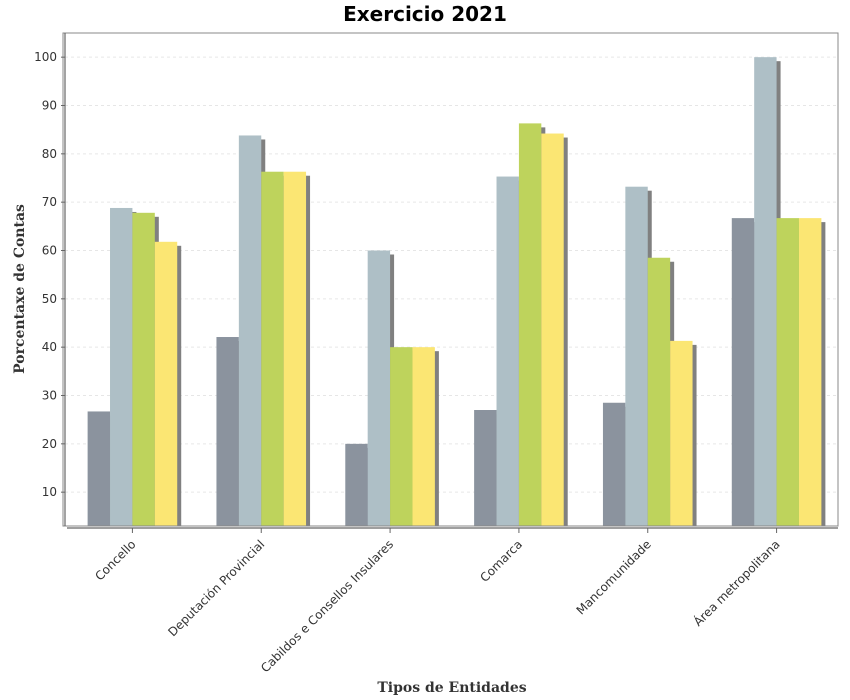 Image resolution: width=850 pixels, height=700 pixels. What do you see at coordinates (49, 251) in the screenshot?
I see `y-tick-label: 60` at bounding box center [49, 251].